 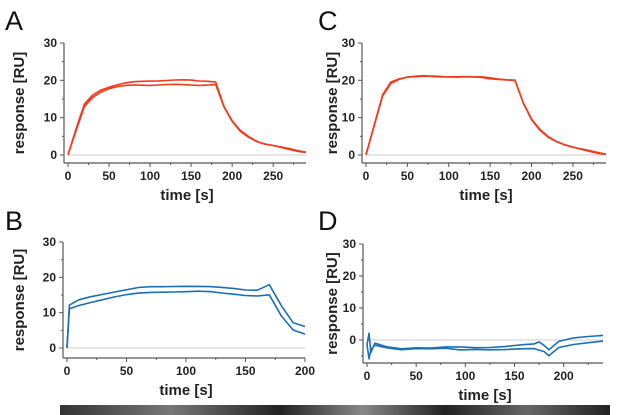 I want to click on panel-label: C, so click(x=328, y=21).